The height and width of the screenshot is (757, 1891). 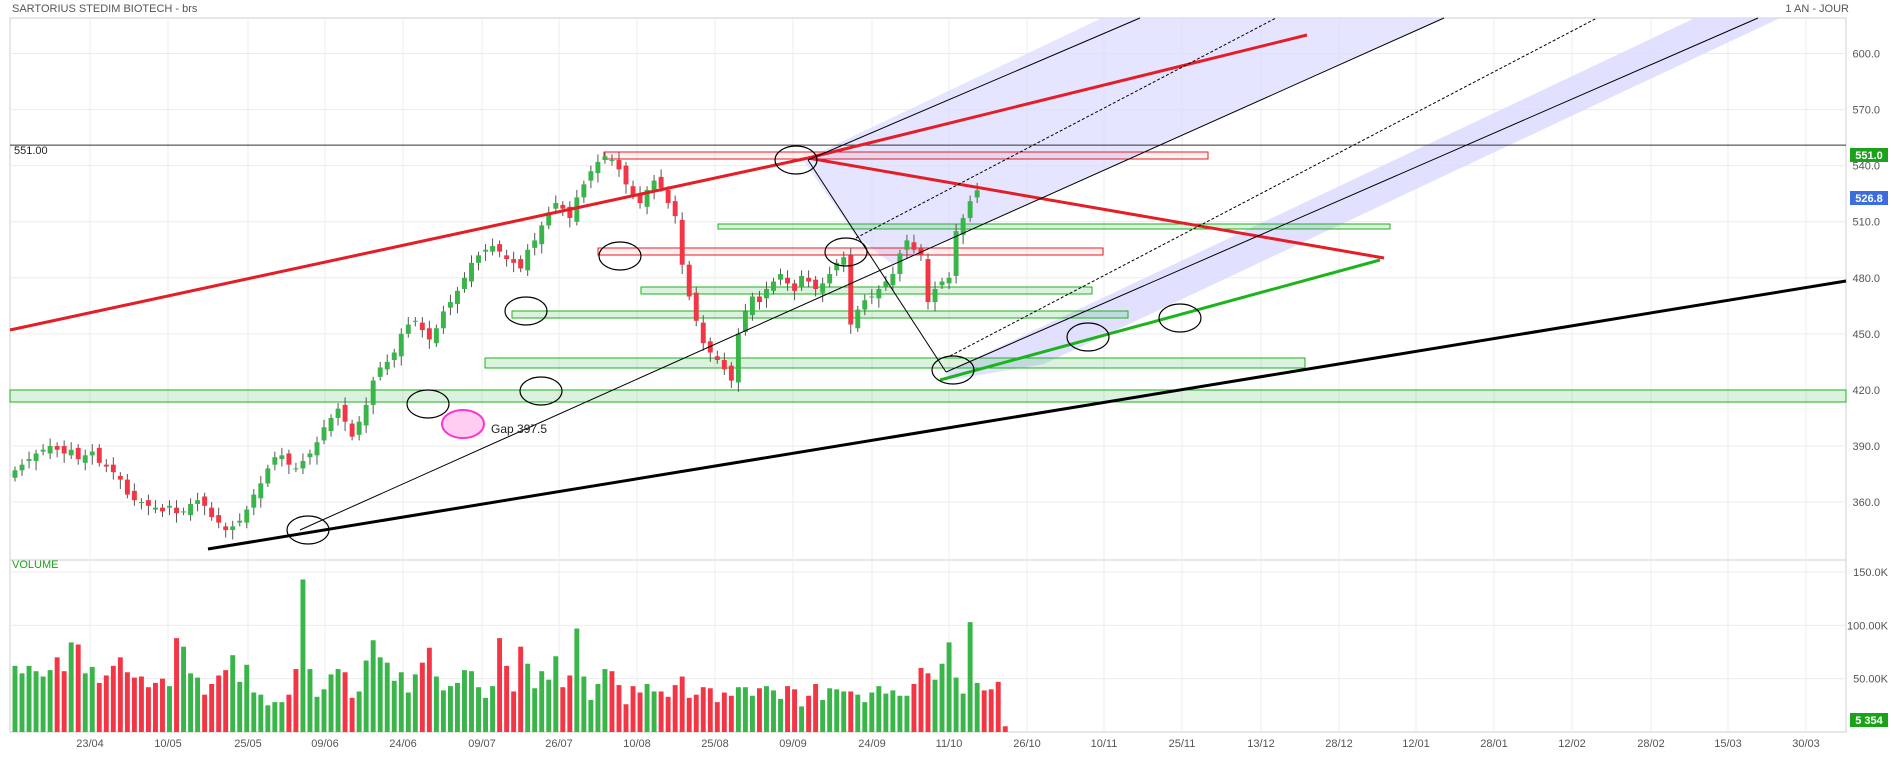 I want to click on x-tick-label: 25/11, so click(x=1182, y=744).